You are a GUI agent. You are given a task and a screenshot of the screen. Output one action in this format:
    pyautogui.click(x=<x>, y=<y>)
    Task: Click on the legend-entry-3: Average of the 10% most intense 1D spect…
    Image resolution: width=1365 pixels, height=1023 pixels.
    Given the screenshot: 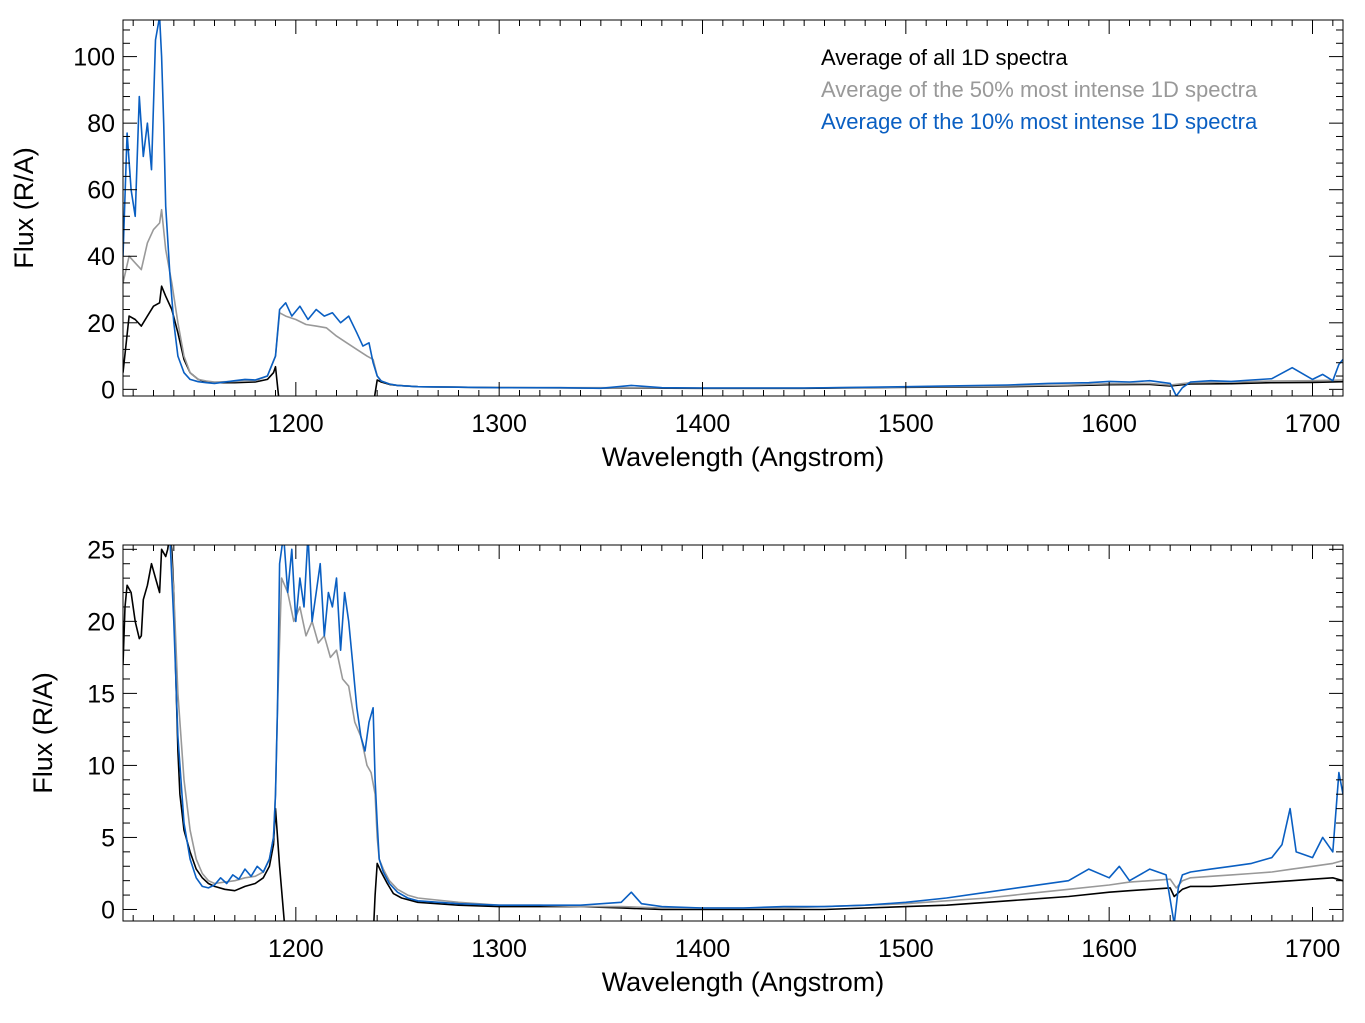 What is the action you would take?
    pyautogui.click(x=1039, y=121)
    